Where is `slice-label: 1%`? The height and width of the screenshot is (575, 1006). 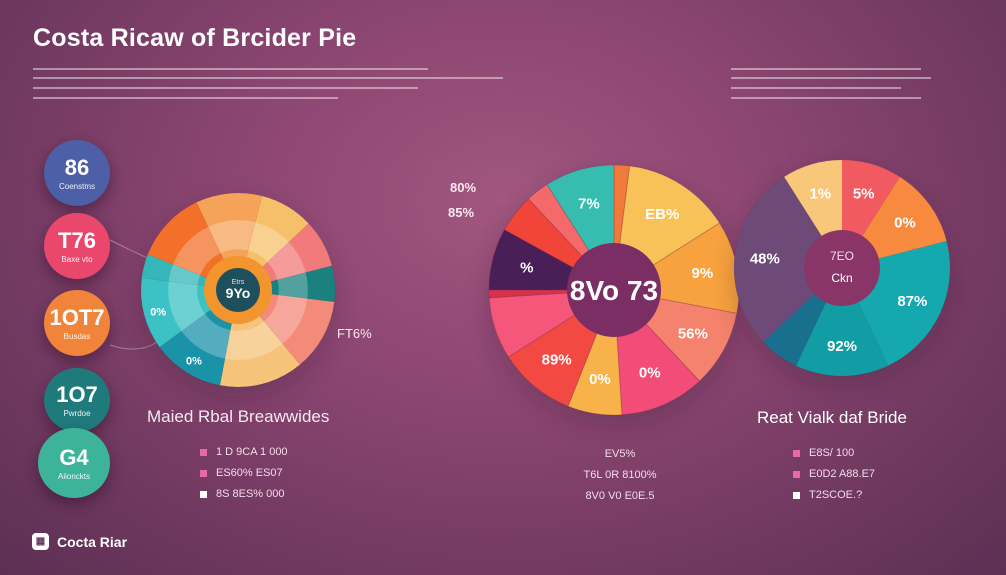 slice-label: 1% is located at coordinates (820, 193).